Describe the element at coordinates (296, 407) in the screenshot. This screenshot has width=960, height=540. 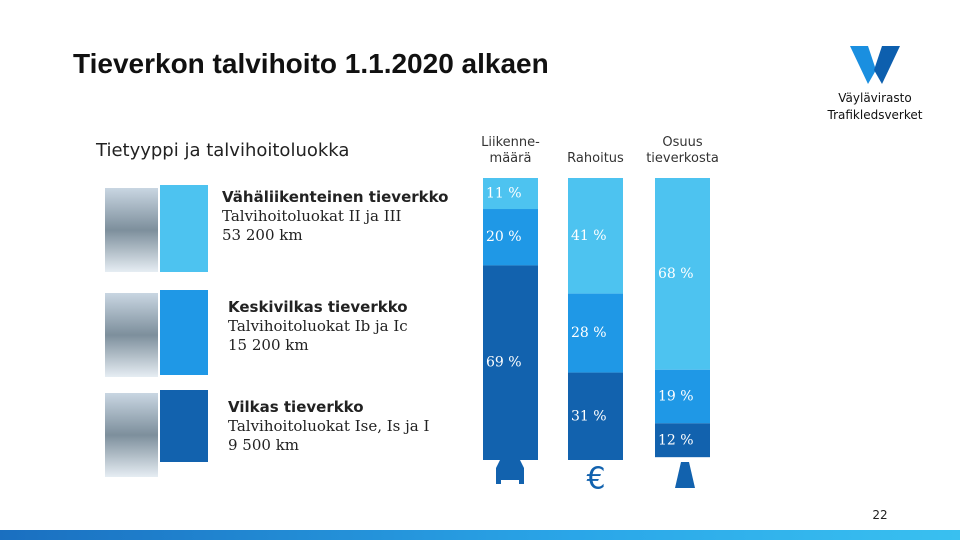
I see `legend-name: Vilkas tieverkko` at that location.